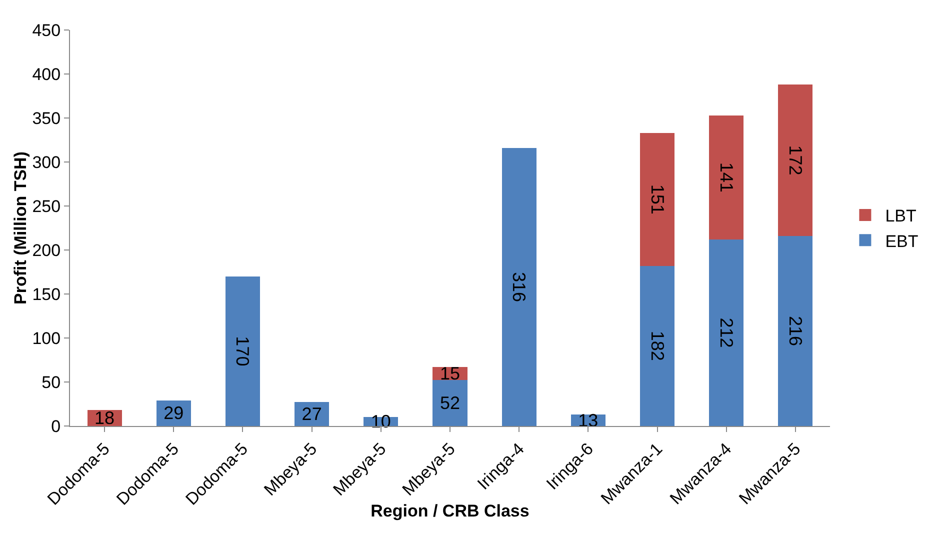 The image size is (950, 538). I want to click on x-axis-title: Region / CRB Class, so click(450, 511).